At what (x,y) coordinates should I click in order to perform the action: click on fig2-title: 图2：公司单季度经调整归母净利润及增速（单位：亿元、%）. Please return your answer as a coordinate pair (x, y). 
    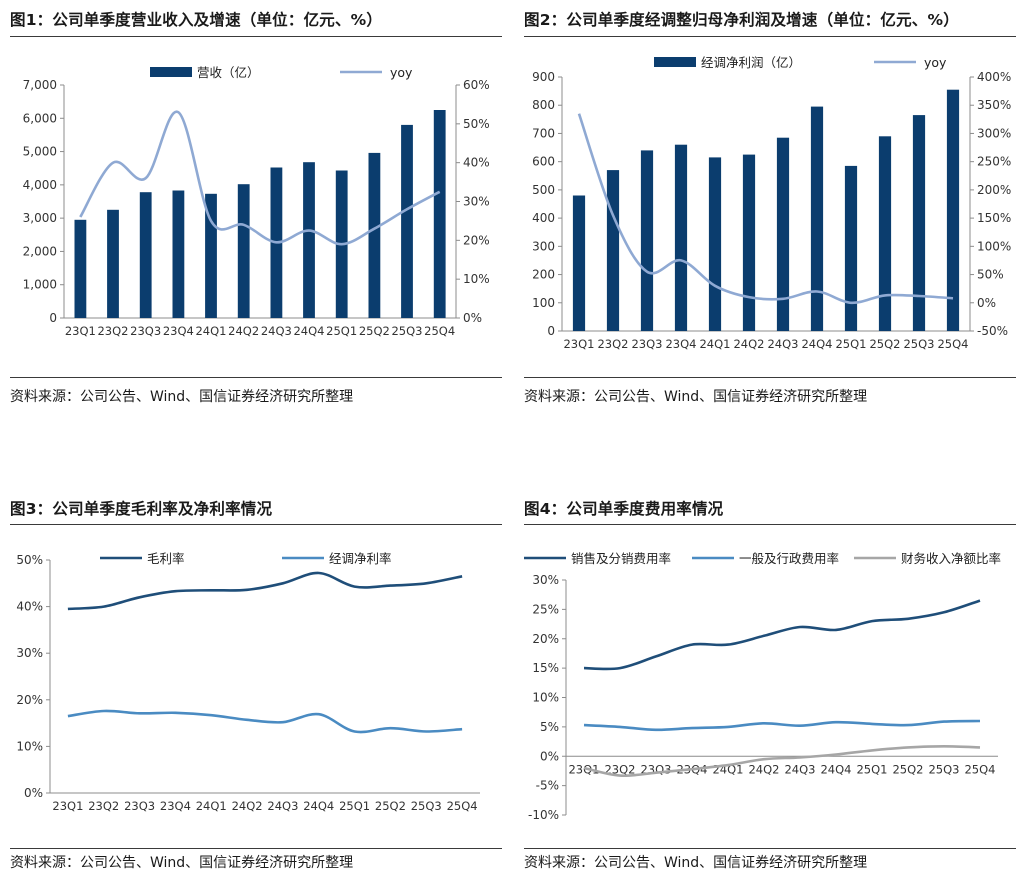
    Looking at the image, I should click on (741, 20).